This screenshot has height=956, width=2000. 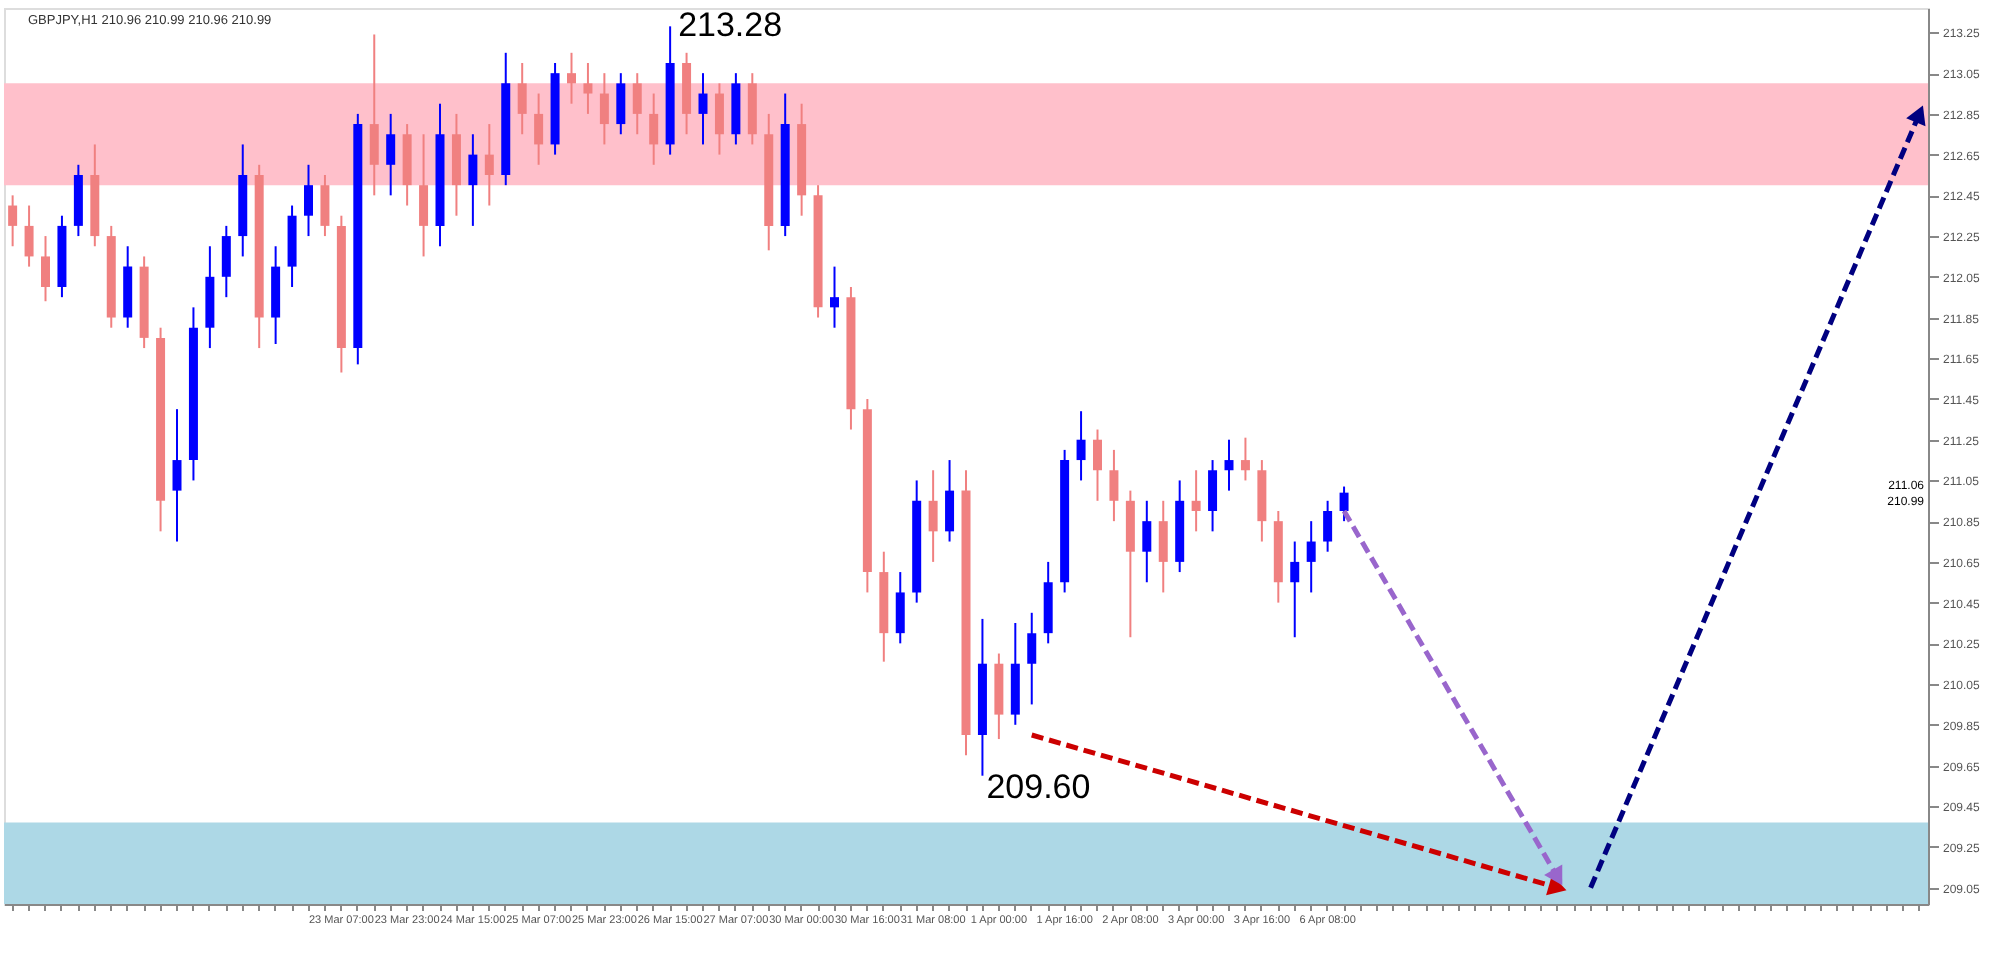 What do you see at coordinates (1038, 786) in the screenshot?
I see `annotation: 209.60` at bounding box center [1038, 786].